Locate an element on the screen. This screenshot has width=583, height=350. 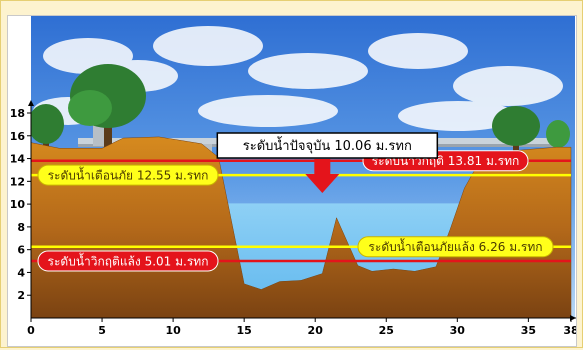
x-tick-label: 30 is located at coordinates (458, 330).